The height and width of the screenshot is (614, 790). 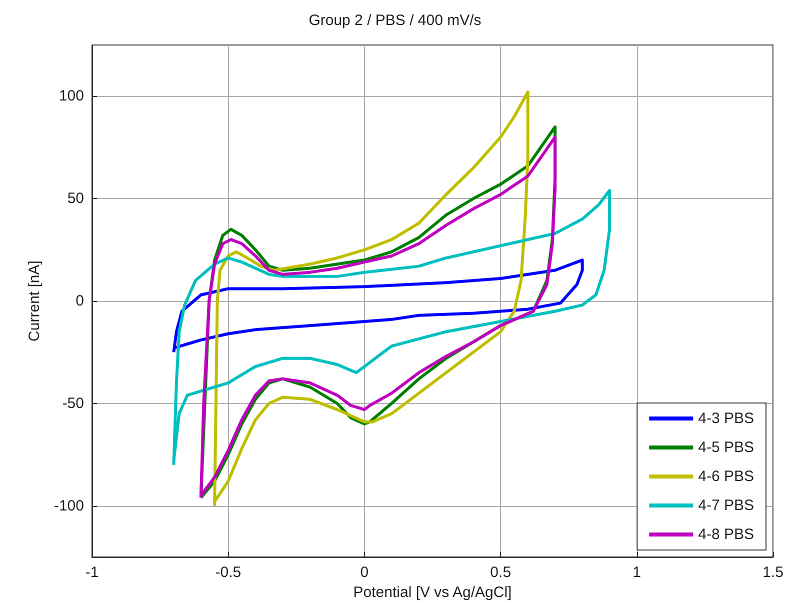 What do you see at coordinates (432, 592) in the screenshot?
I see `x-axis-title: Potential [V vs Ag/AgCl]` at bounding box center [432, 592].